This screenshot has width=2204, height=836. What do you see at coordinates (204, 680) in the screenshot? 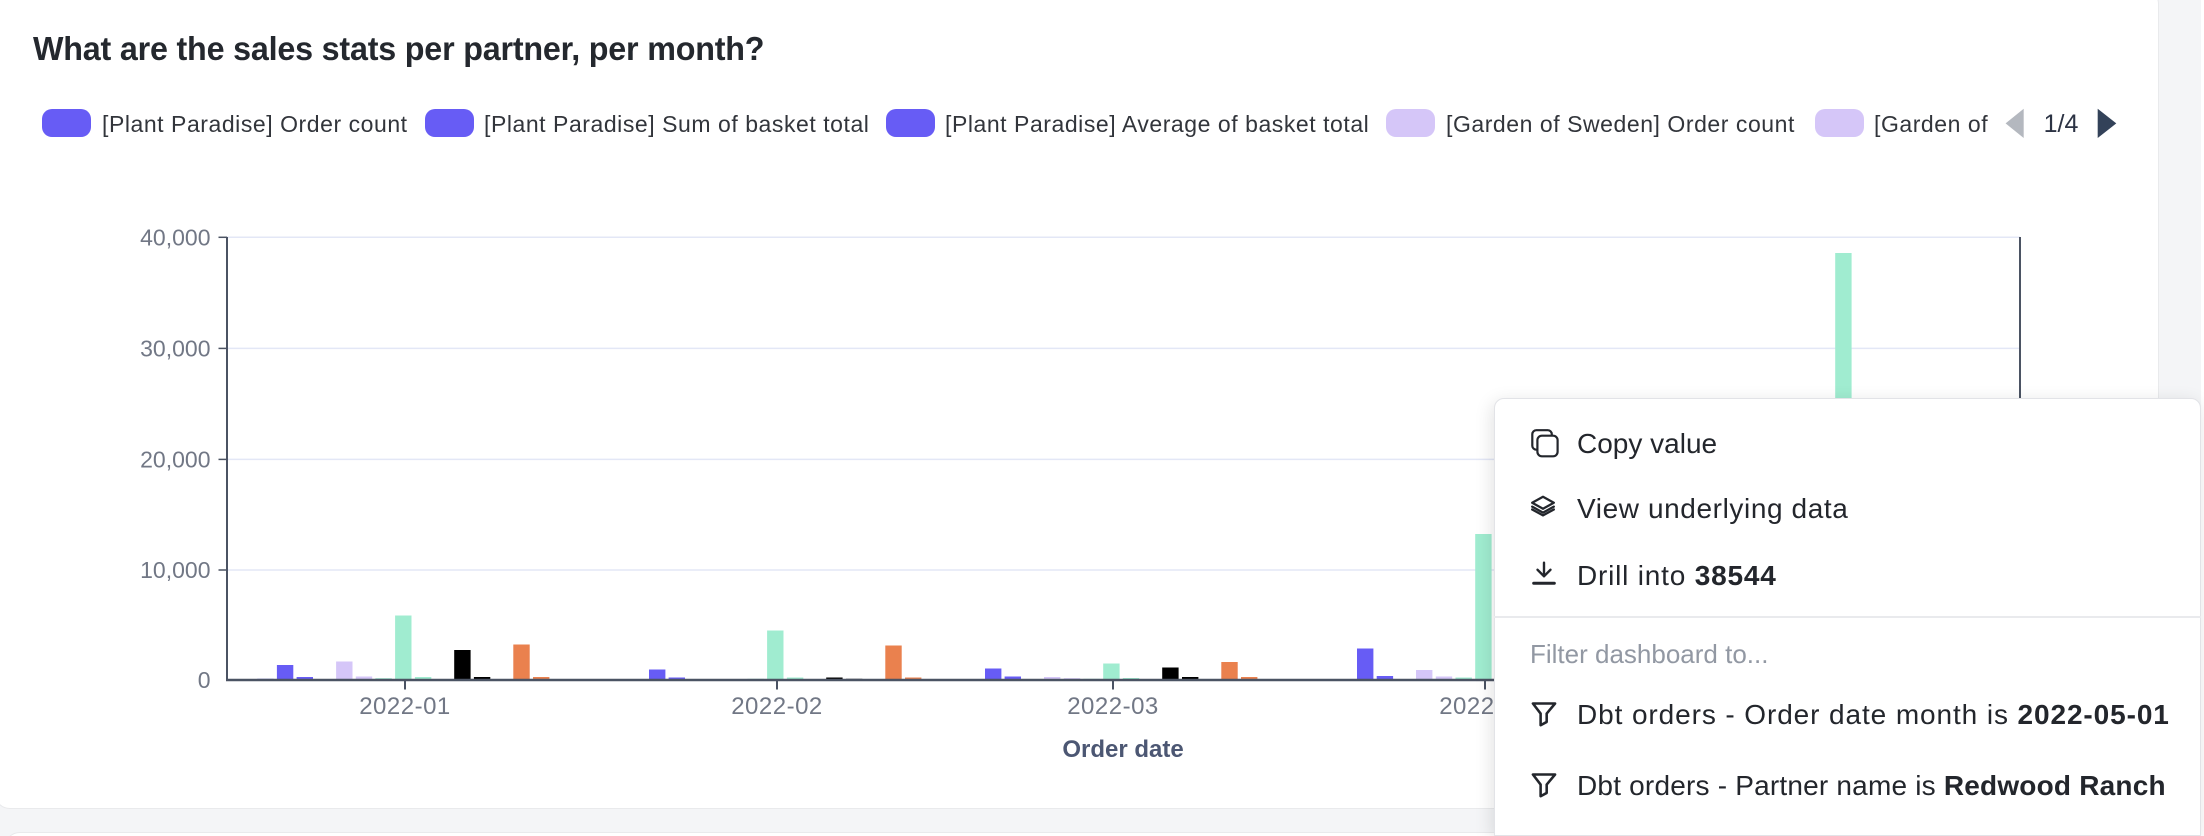
I see `svg-text: 0` at bounding box center [204, 680].